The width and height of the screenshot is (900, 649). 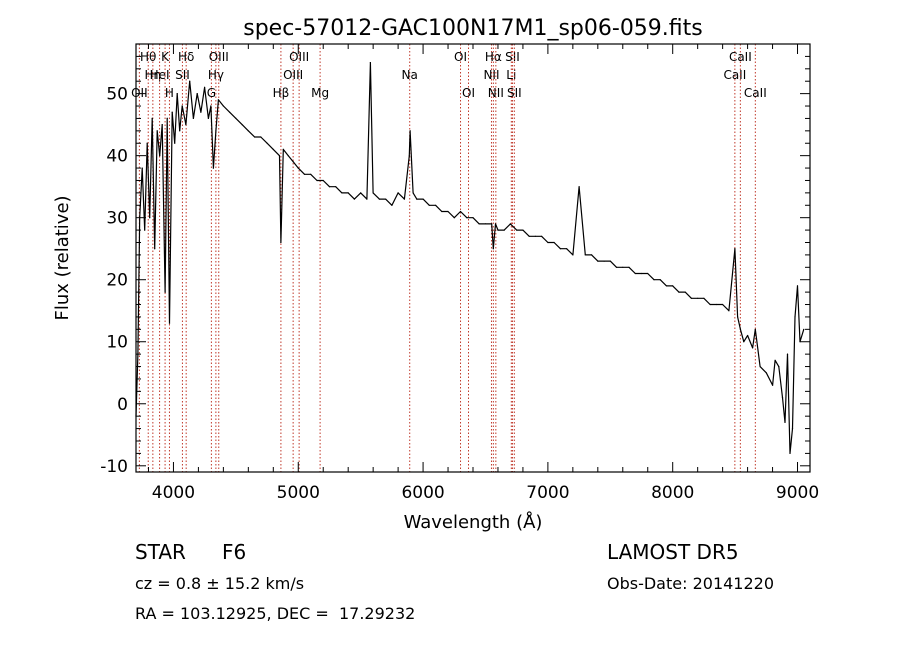 I want to click on line-marker-label: NII, so click(x=496, y=93).